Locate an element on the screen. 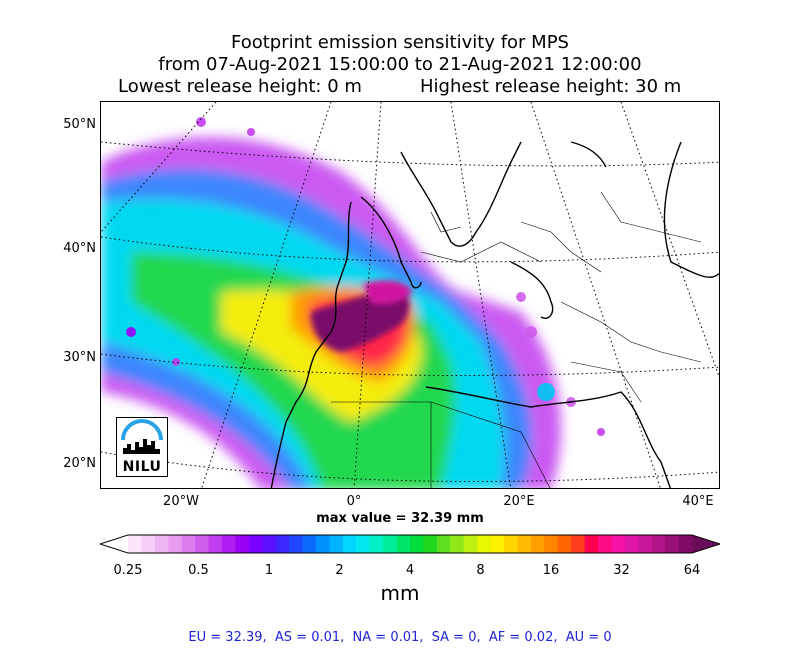 This screenshot has height=650, width=800. colorbar-segments is located at coordinates (410, 544).